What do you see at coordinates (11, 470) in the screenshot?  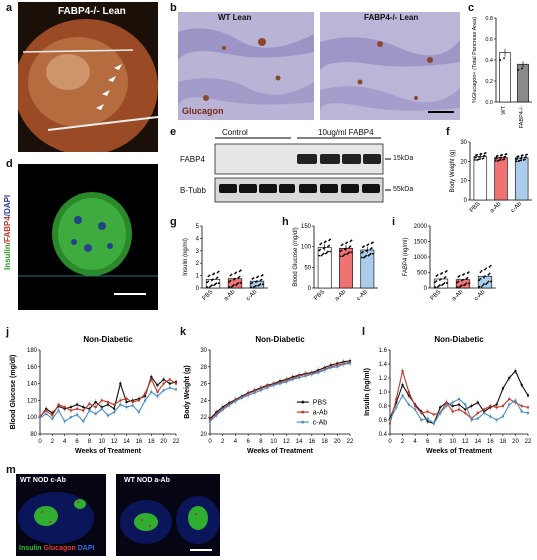 I see `panel-letter-m: m` at bounding box center [11, 470].